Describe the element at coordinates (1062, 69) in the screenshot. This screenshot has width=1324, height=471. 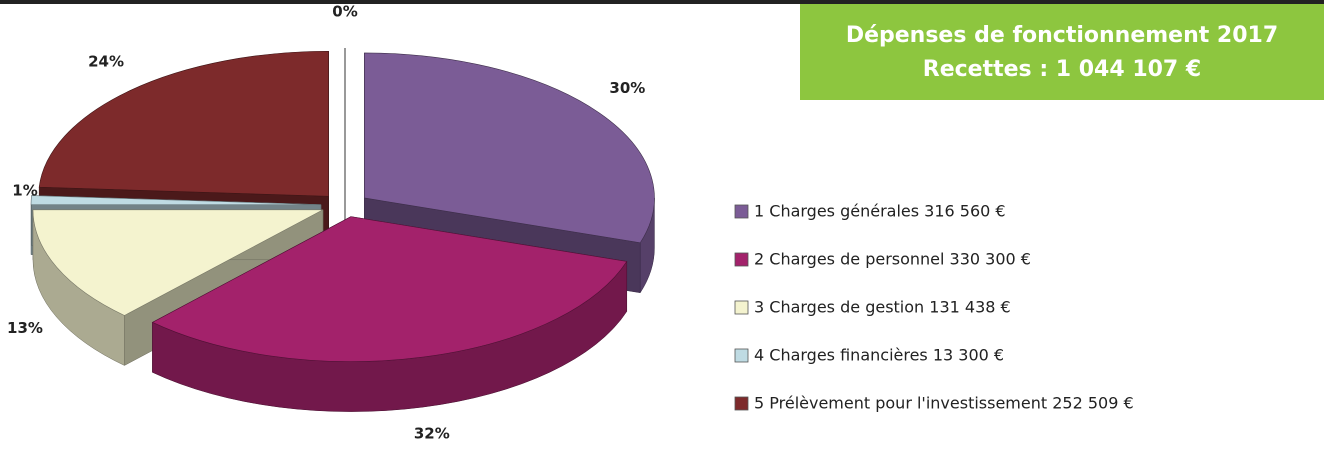
I see `chart-subtitle: Recettes : 1 044 107 €` at that location.